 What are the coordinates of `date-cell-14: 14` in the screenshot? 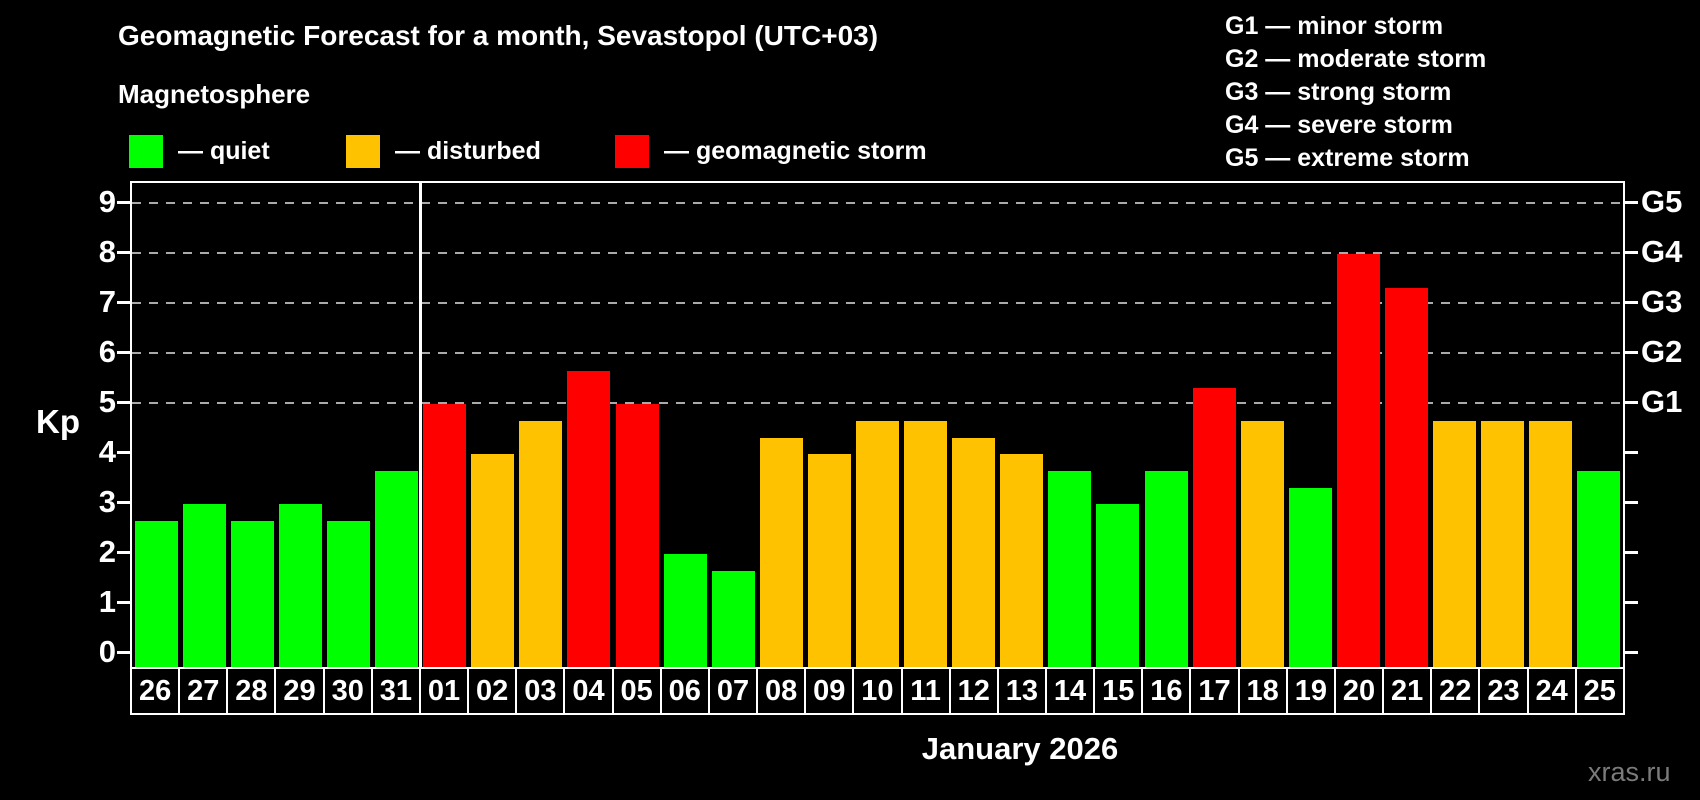 It's located at (1070, 691).